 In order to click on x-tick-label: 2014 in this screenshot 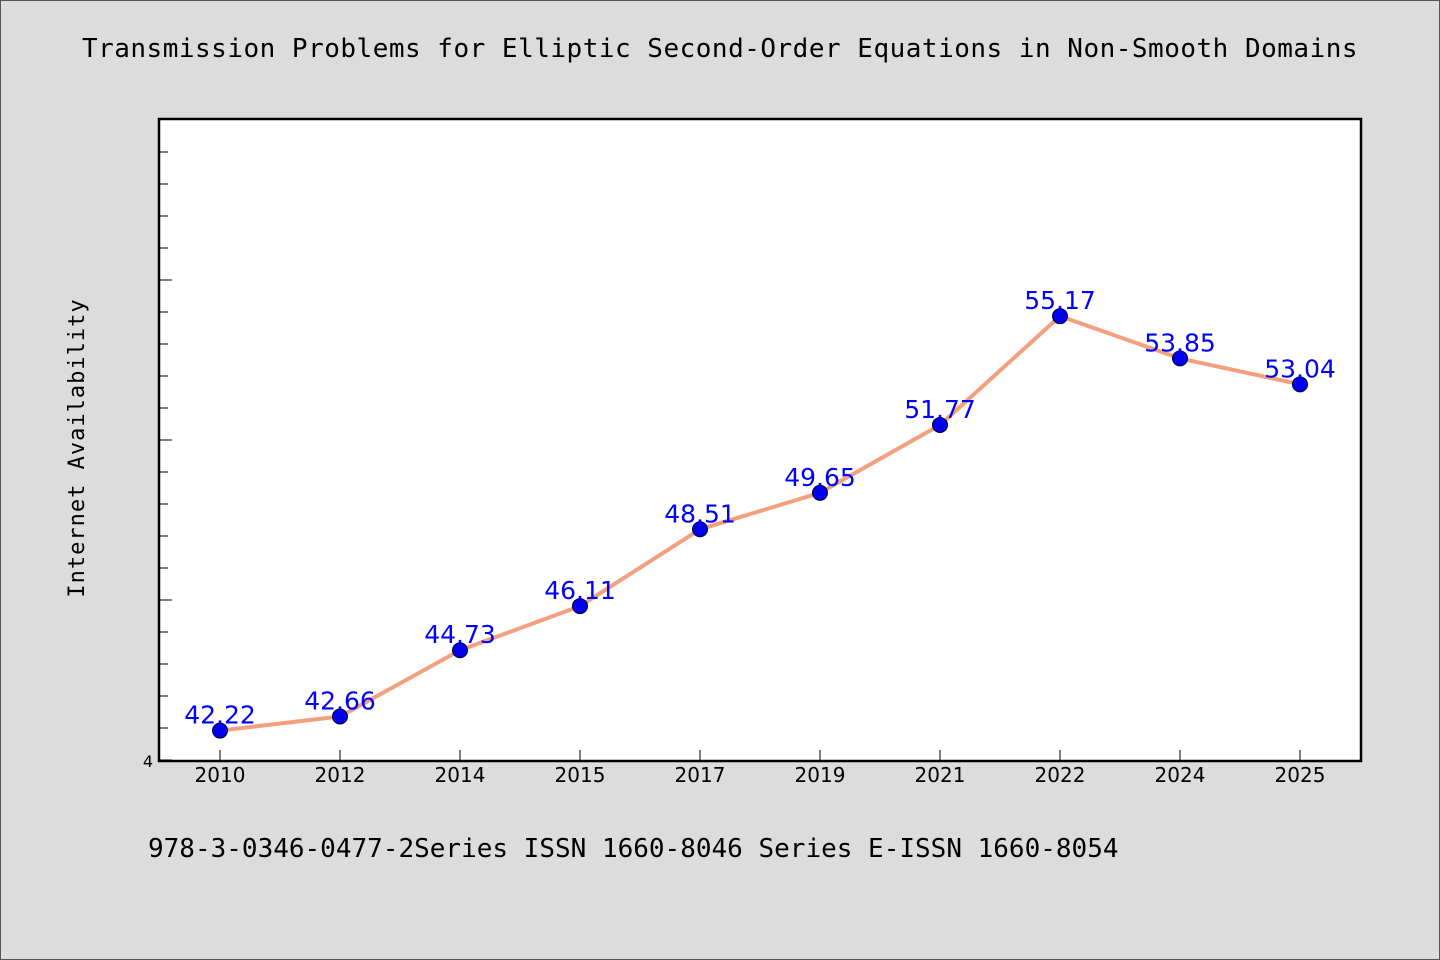, I will do `click(460, 775)`.